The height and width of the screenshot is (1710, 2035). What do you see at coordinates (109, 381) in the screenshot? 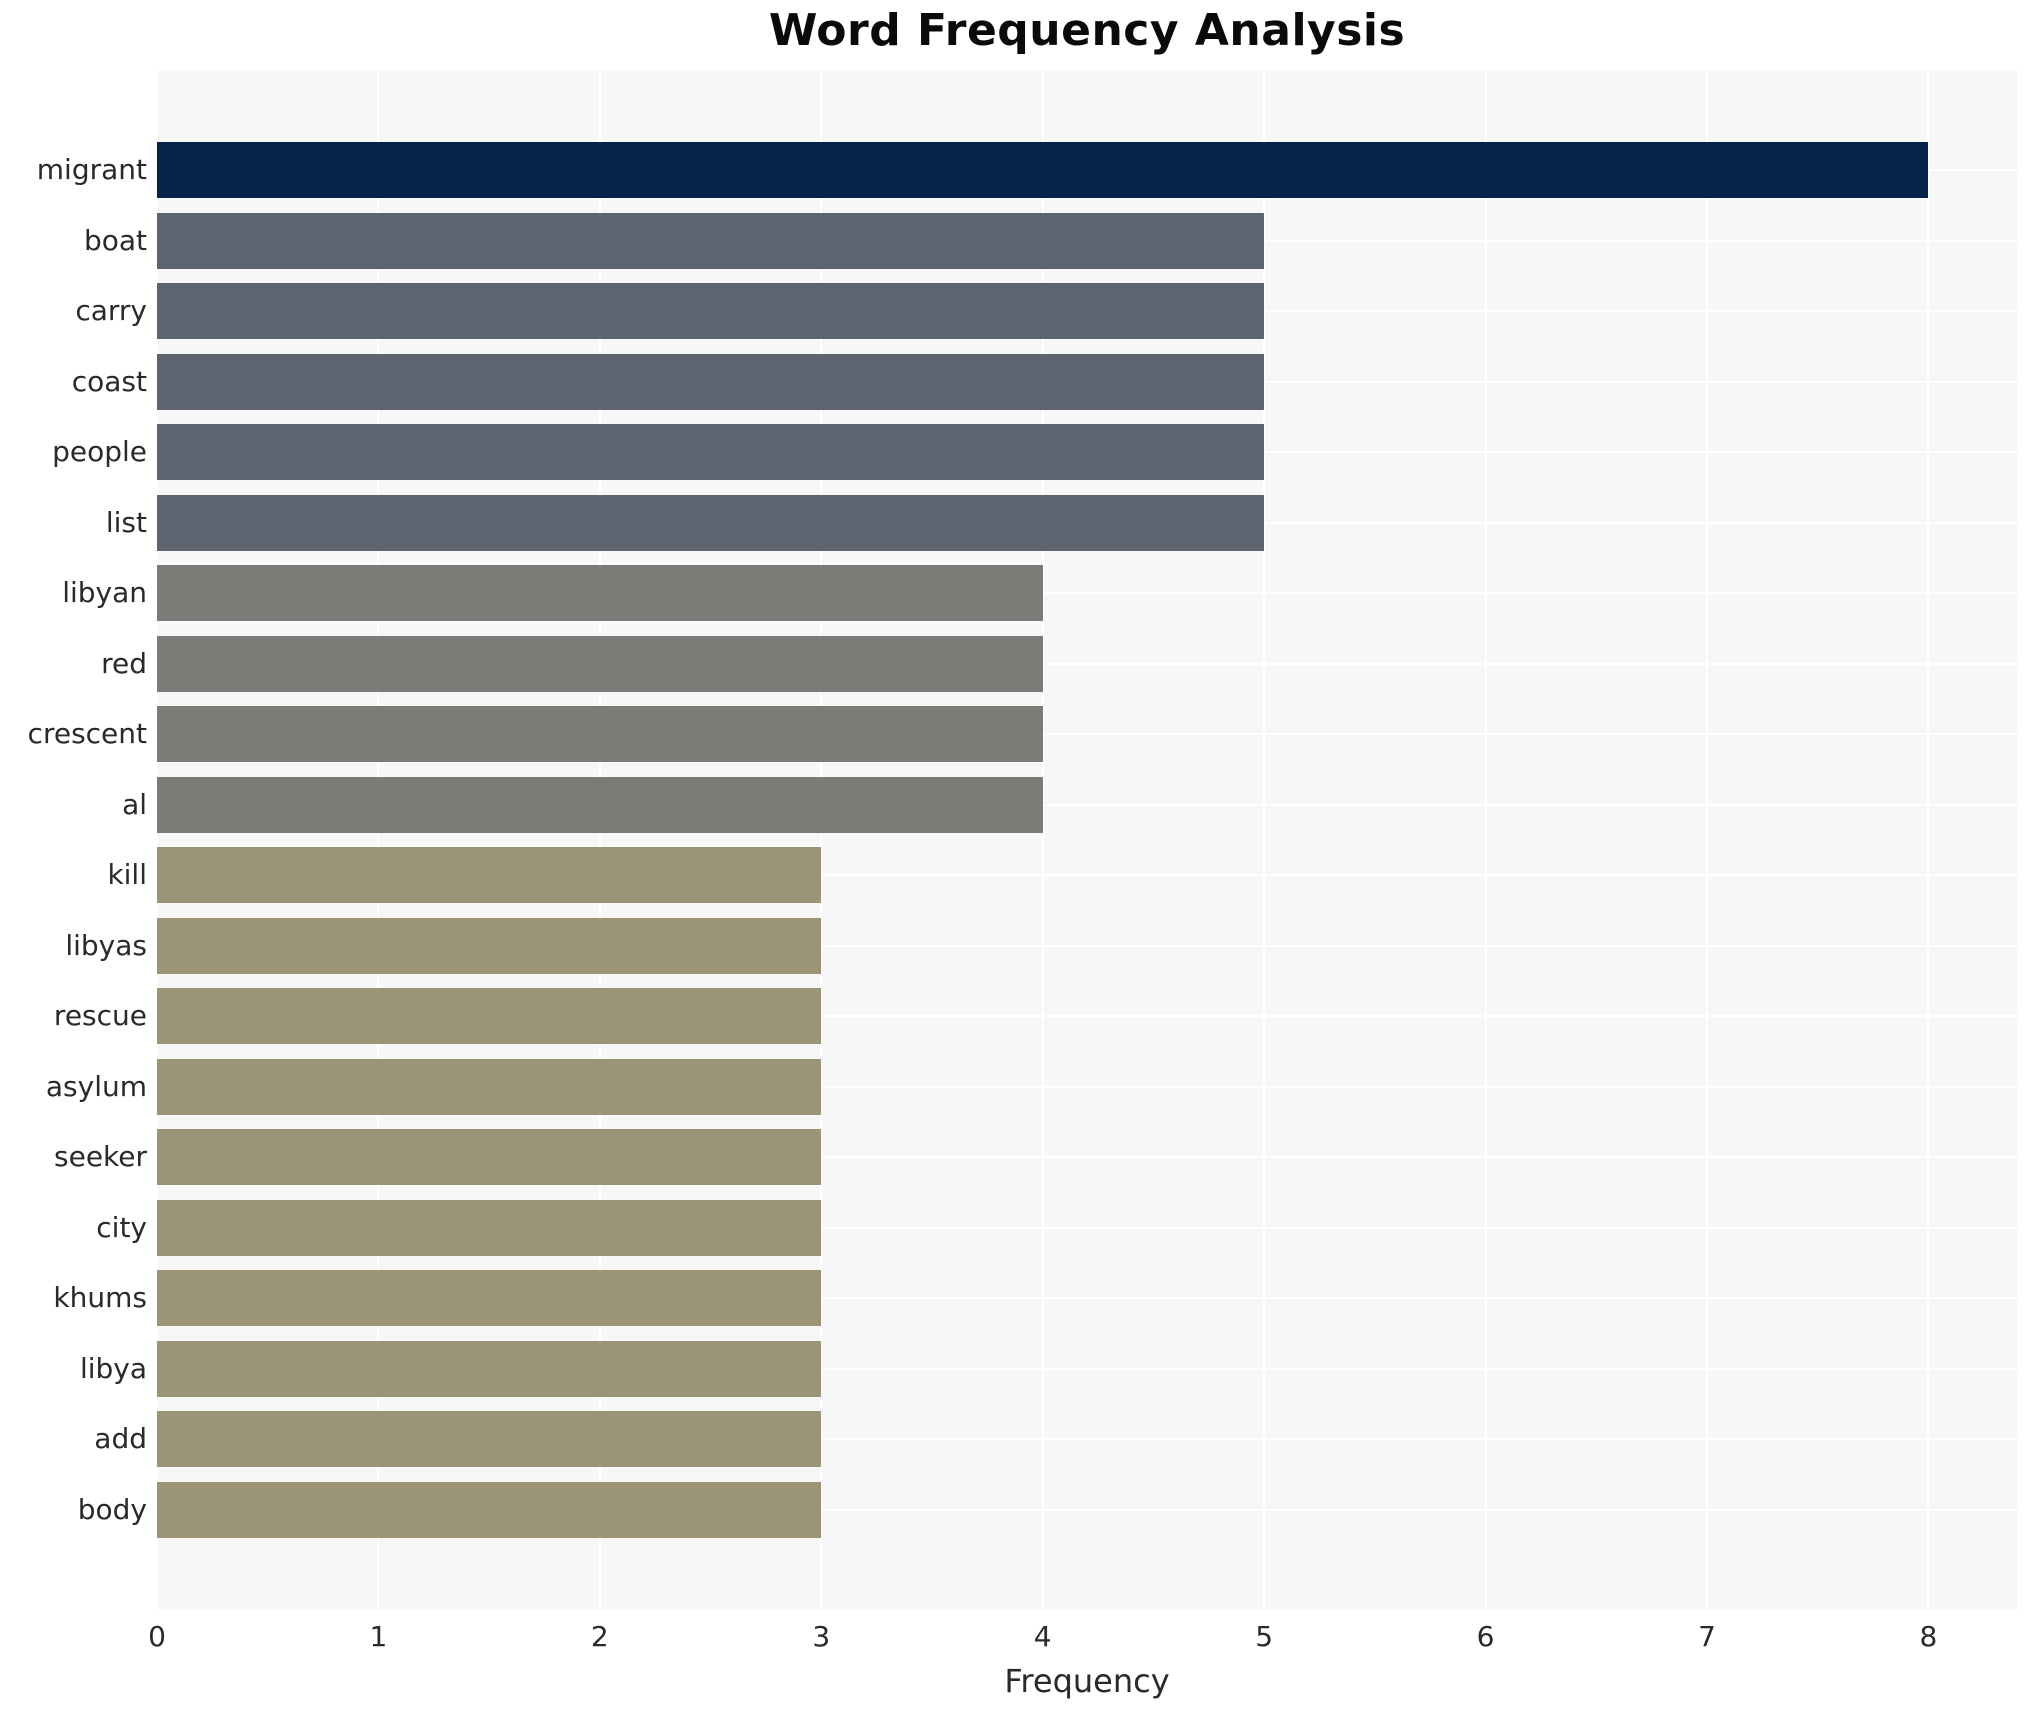
I see `y-tick-label-coast: coast` at bounding box center [109, 381].